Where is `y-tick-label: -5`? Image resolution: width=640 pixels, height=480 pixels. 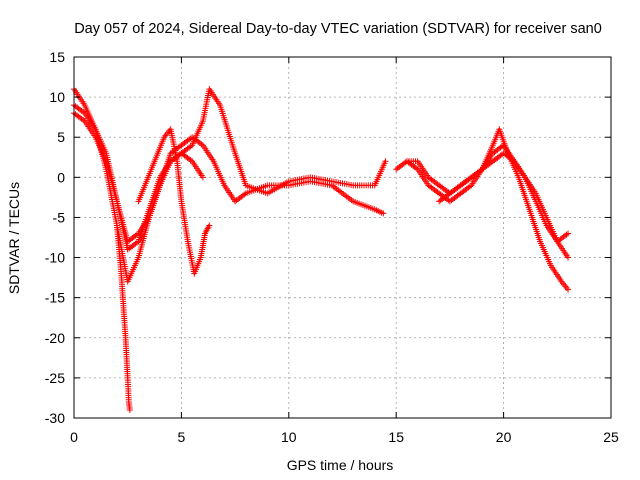 y-tick-label: -5 is located at coordinates (59, 217).